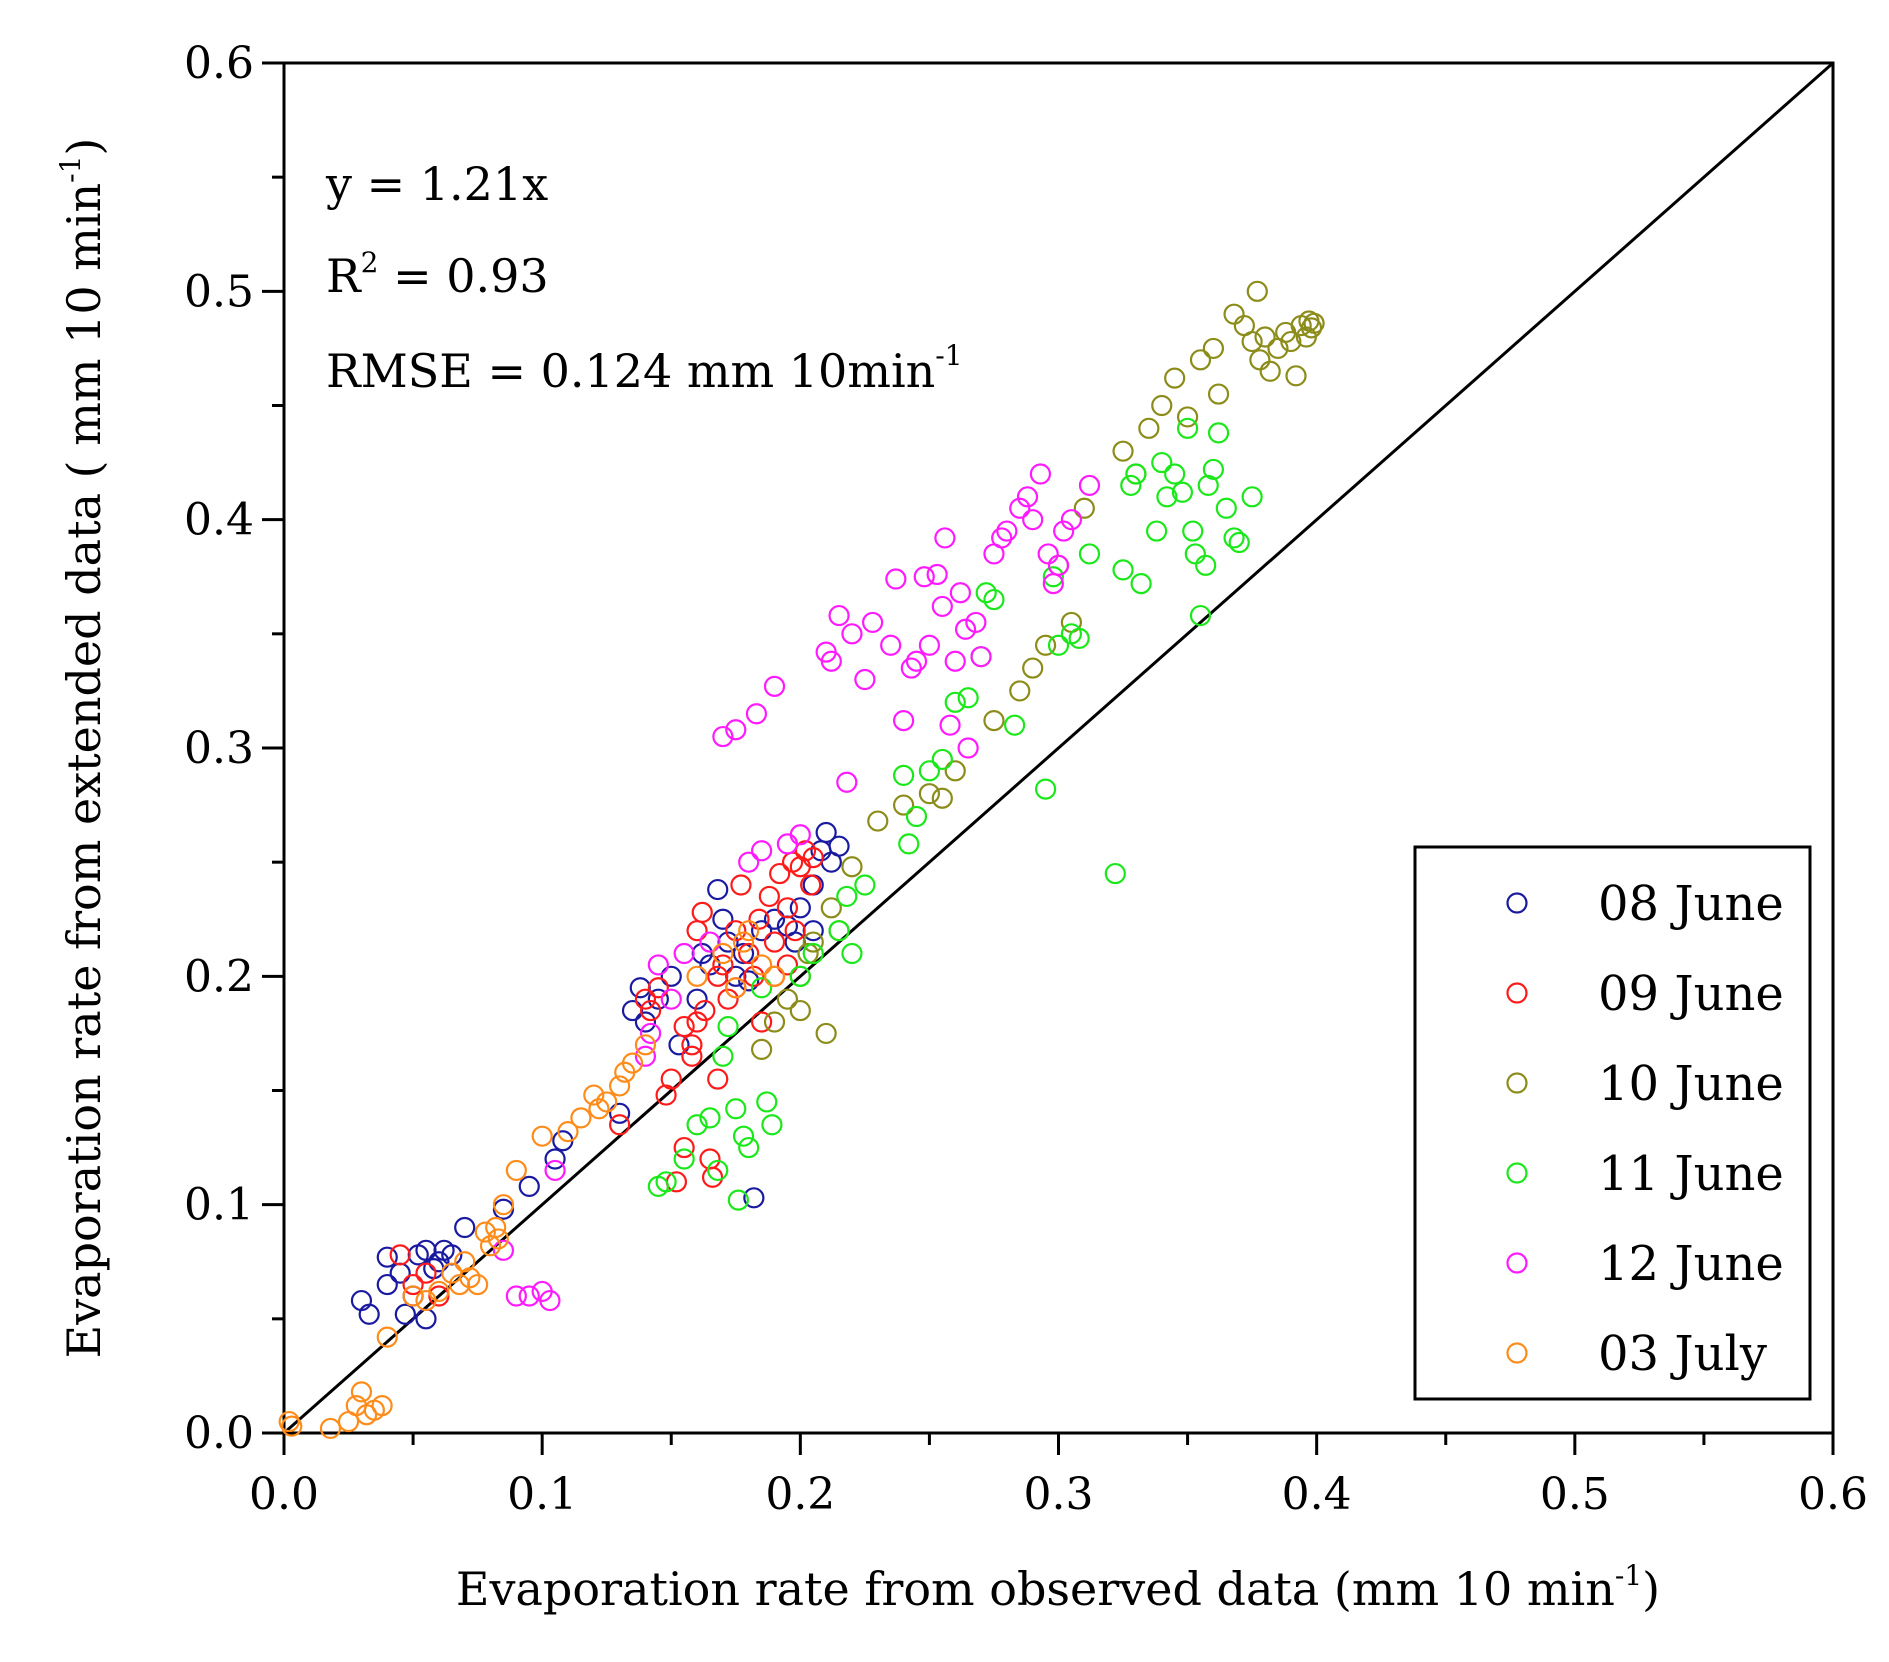 This screenshot has width=1889, height=1662. What do you see at coordinates (606, 1073) in the screenshot?
I see `series-09-june` at bounding box center [606, 1073].